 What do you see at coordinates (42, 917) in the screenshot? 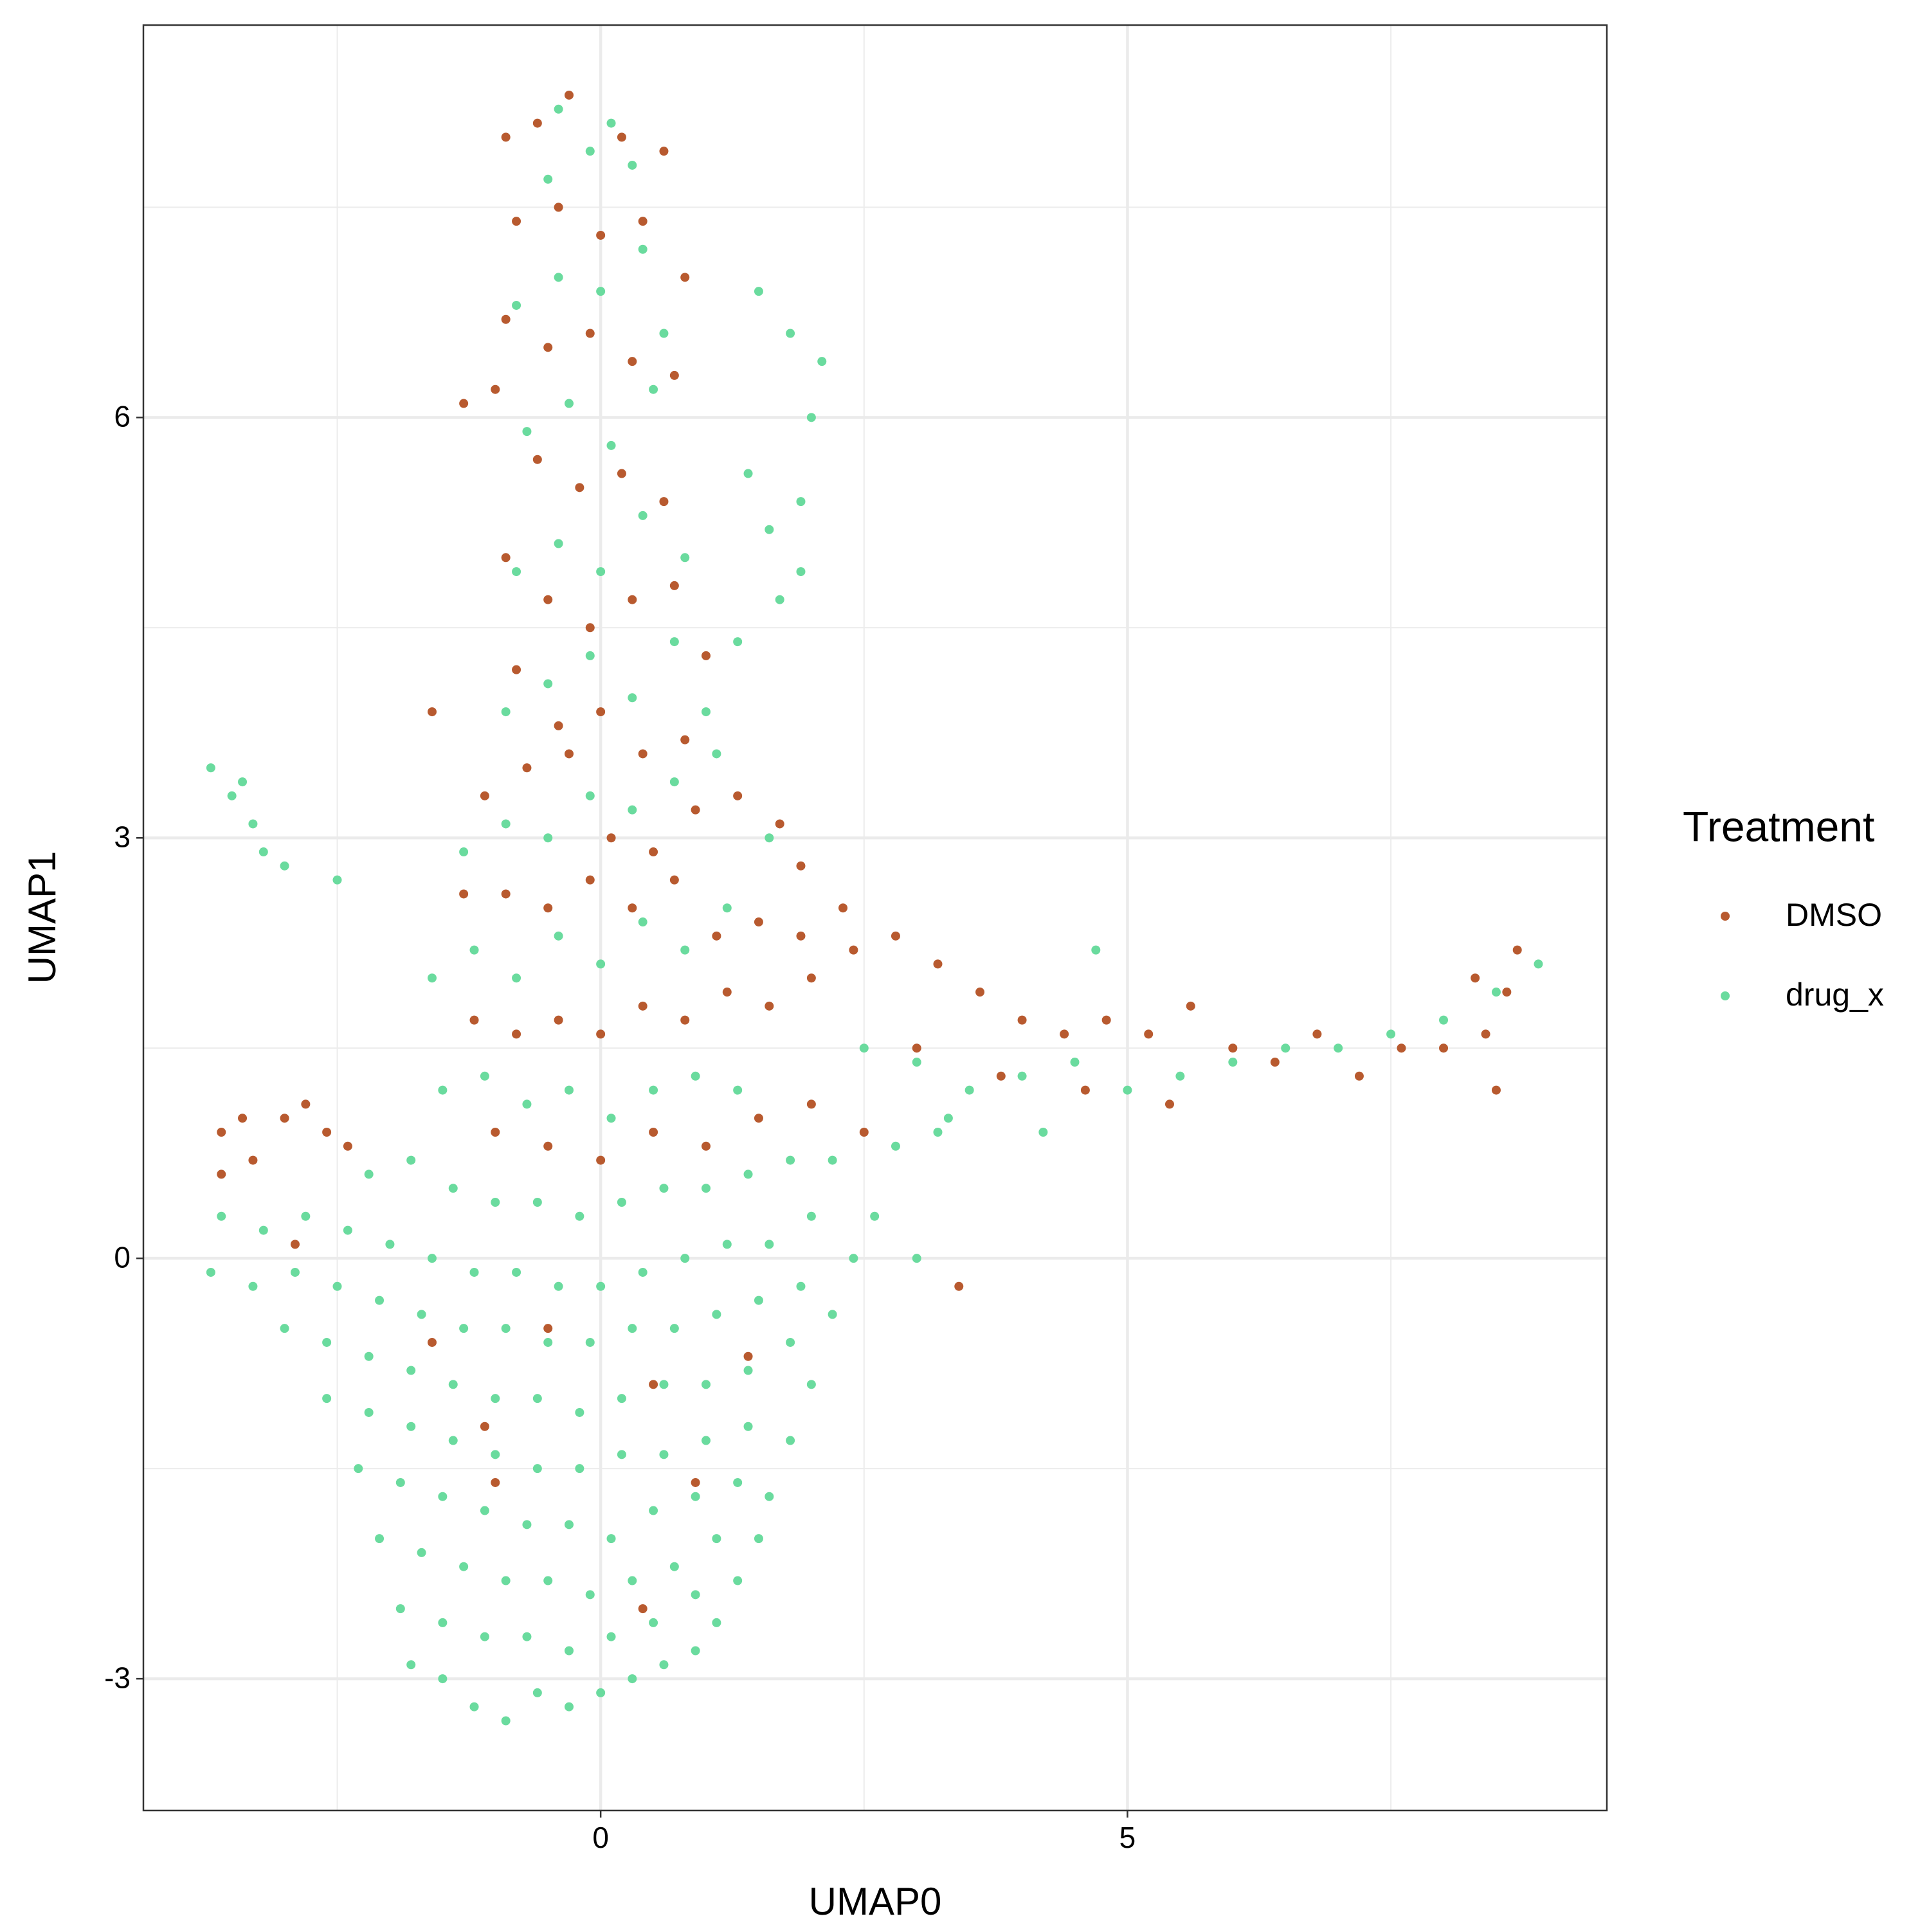
I see `y-axis-title: UMAP1` at bounding box center [42, 917].